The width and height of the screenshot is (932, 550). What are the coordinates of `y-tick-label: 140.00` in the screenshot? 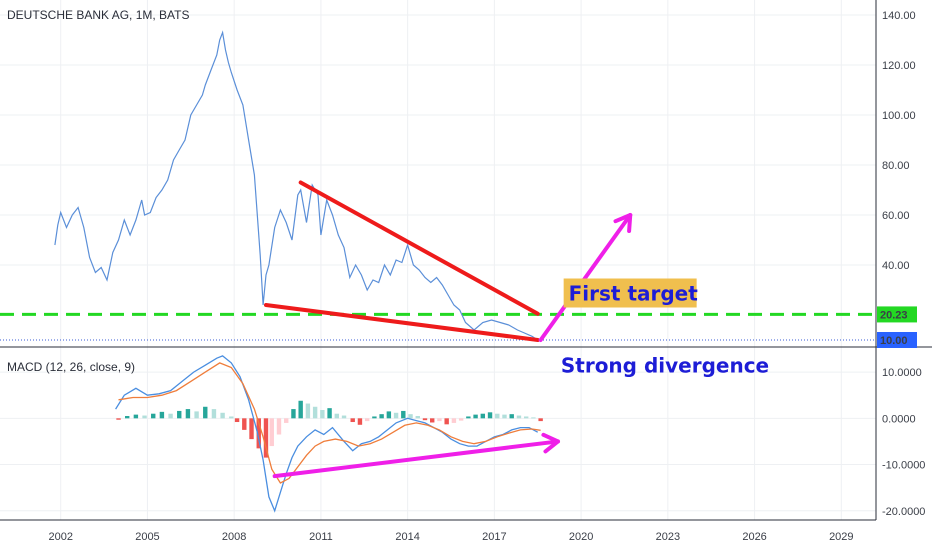 It's located at (899, 16).